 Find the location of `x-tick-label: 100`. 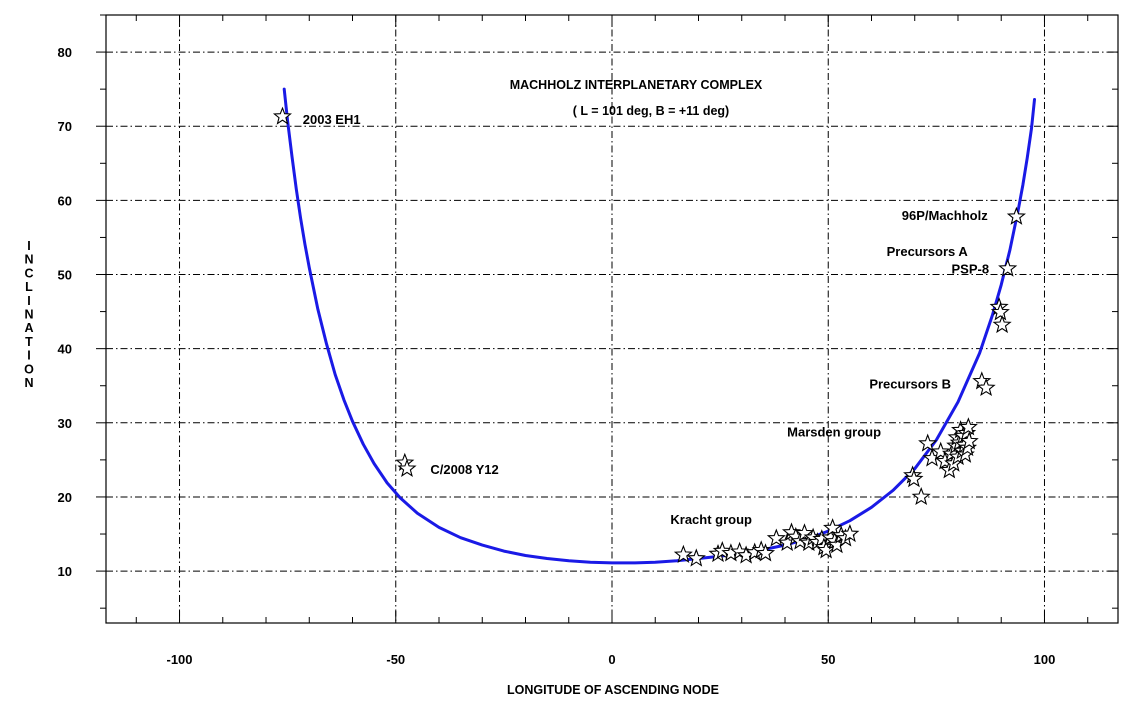

x-tick-label: 100 is located at coordinates (1045, 659).